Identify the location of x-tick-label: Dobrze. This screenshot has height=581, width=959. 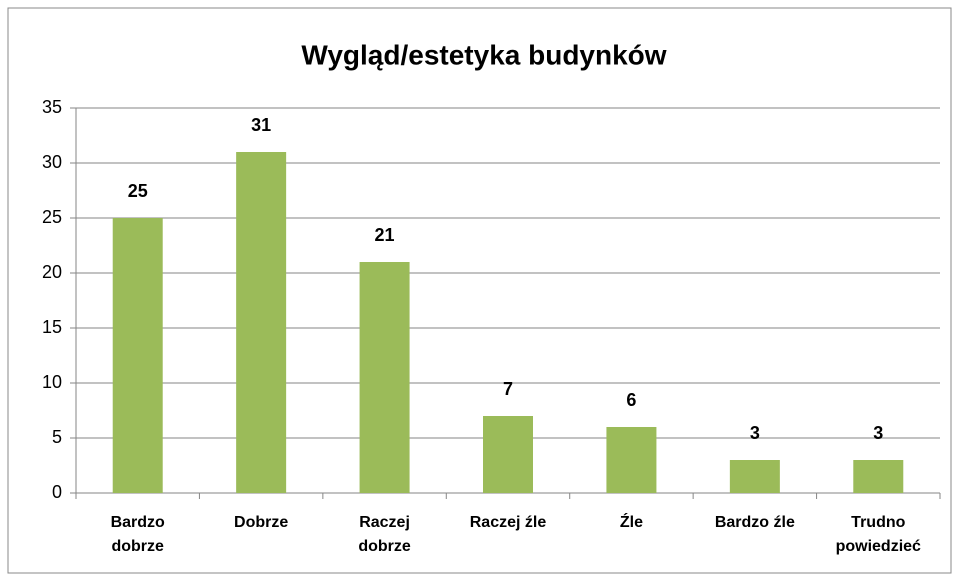
(261, 522).